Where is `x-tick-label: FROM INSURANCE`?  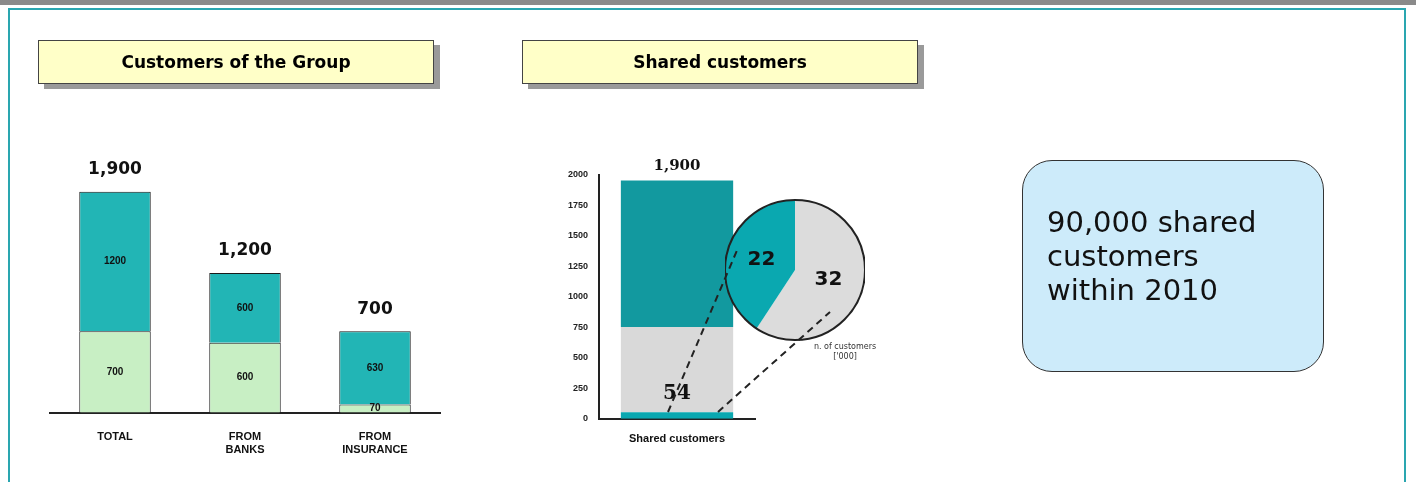
x-tick-label: FROM INSURANCE is located at coordinates (375, 443).